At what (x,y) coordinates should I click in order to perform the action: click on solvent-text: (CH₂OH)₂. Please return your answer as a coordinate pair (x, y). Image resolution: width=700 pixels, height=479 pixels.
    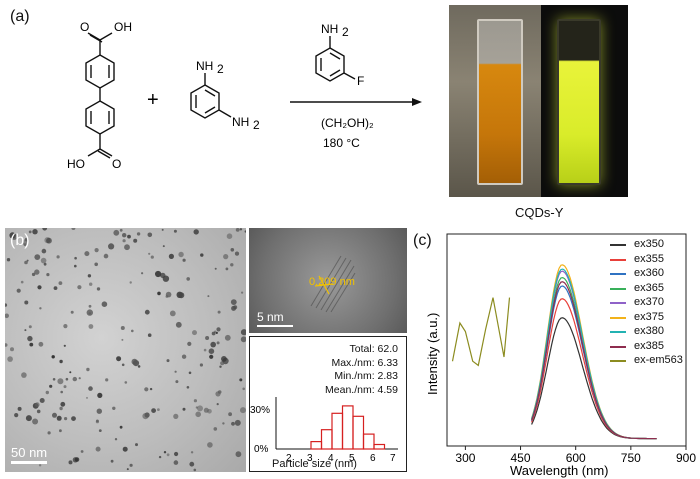
    Looking at the image, I should click on (347, 123).